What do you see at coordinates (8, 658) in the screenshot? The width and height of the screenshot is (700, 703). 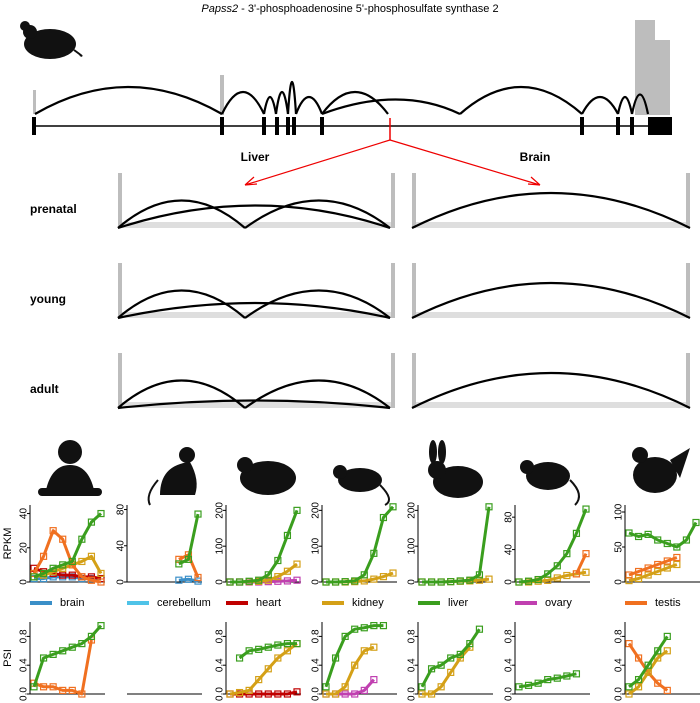 I see `y-axis-label: PSI` at bounding box center [8, 658].